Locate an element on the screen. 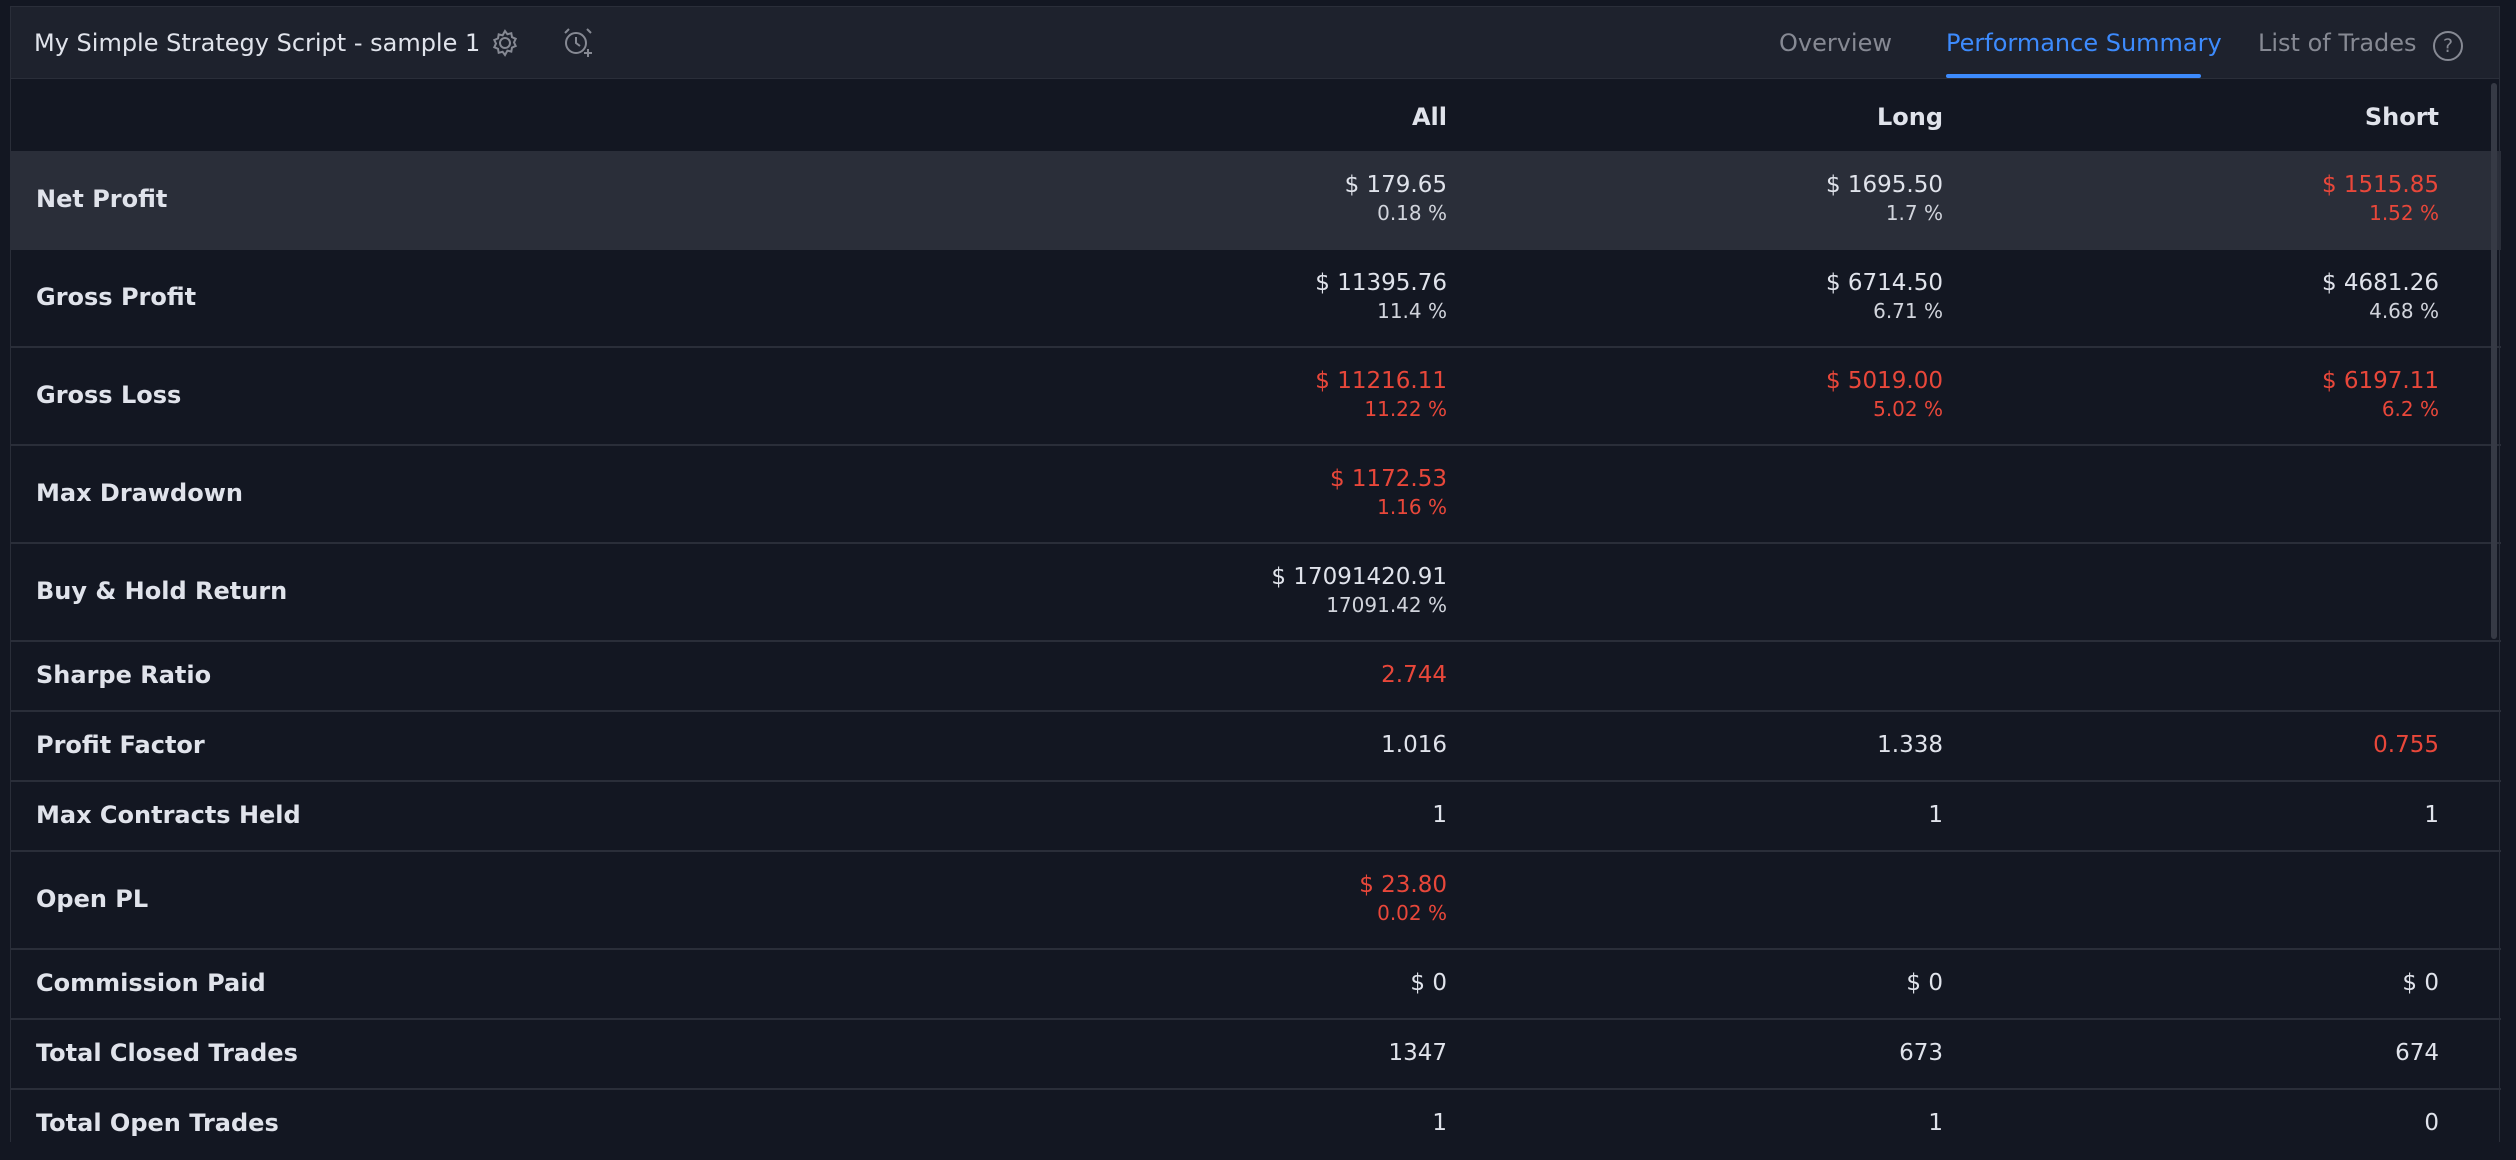 The image size is (2516, 1160). cell-all: $ 0 is located at coordinates (1428, 983).